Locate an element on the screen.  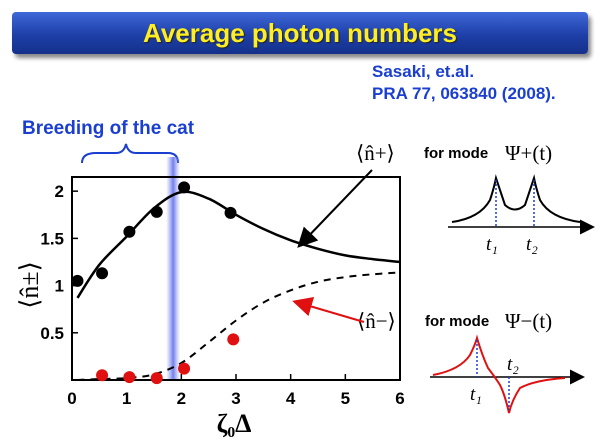
label-n-minus-text: for mode is located at coordinates (457, 321).